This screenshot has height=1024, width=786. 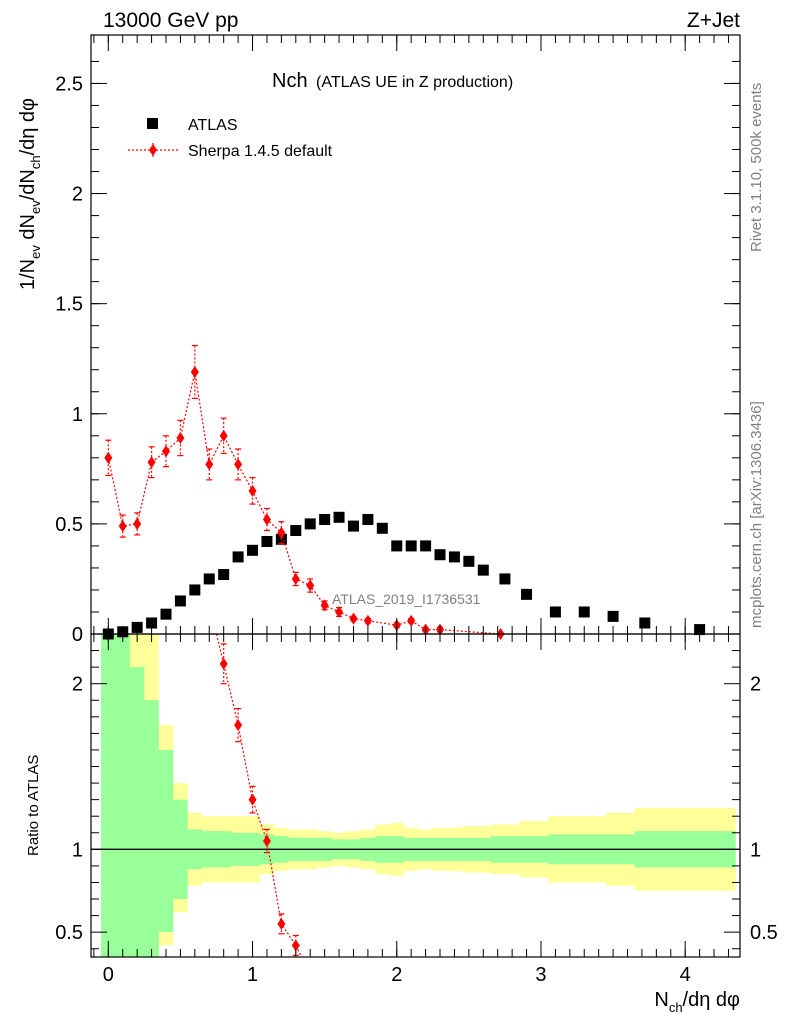 I want to click on xtick-label: 0, so click(x=108, y=975).